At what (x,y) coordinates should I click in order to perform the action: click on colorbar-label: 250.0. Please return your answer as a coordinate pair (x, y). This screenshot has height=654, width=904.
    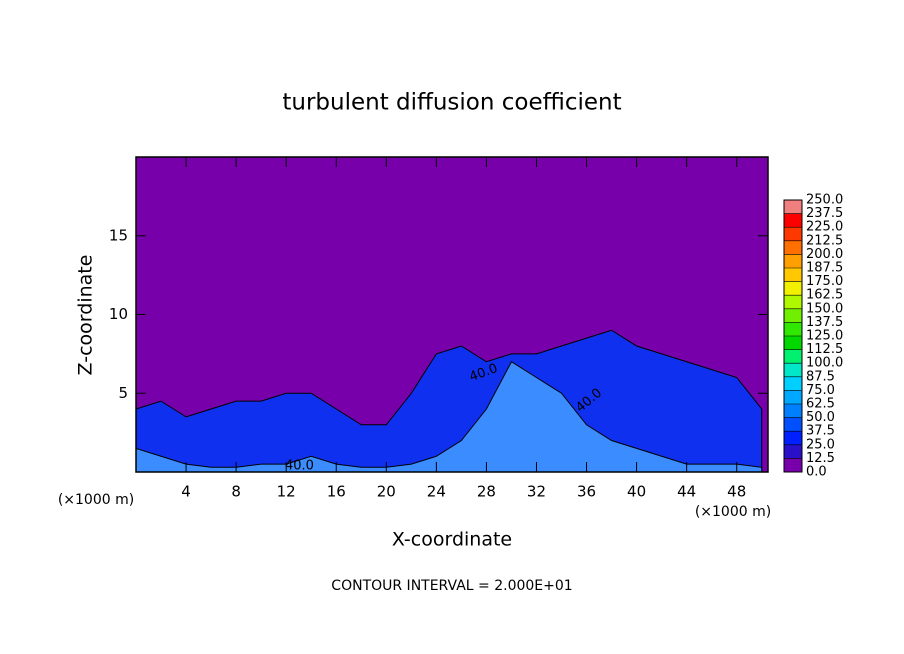
    Looking at the image, I should click on (824, 200).